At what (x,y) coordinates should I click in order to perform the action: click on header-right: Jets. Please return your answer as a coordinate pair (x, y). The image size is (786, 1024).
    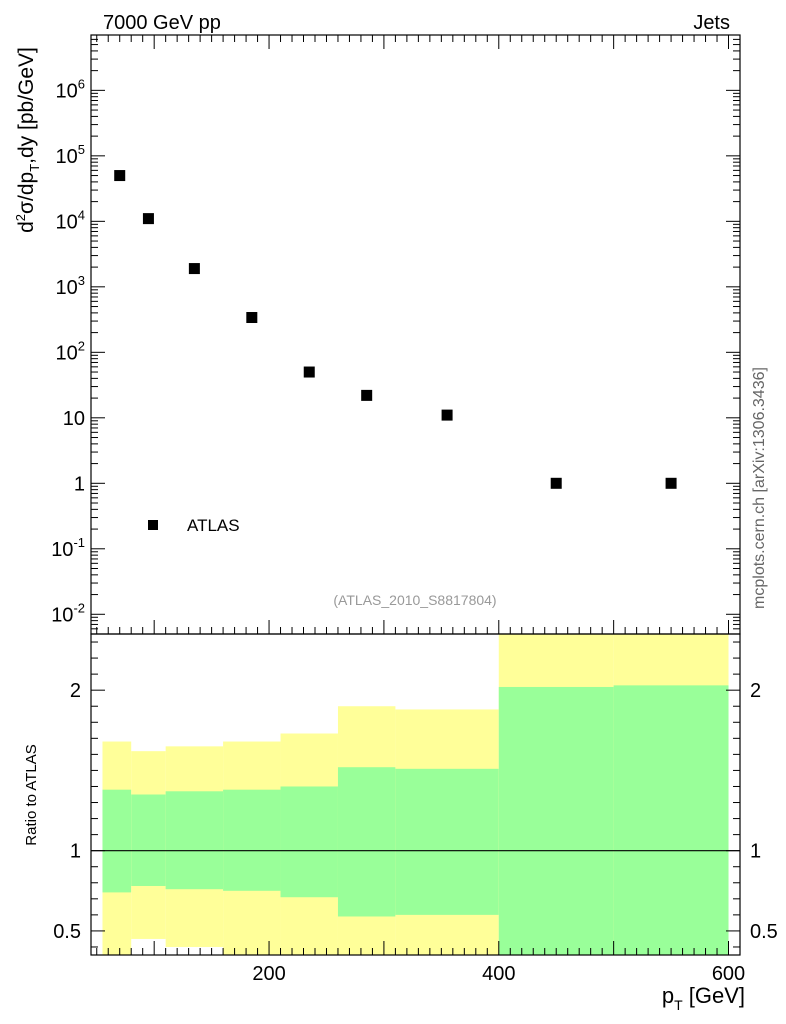
    Looking at the image, I should click on (711, 23).